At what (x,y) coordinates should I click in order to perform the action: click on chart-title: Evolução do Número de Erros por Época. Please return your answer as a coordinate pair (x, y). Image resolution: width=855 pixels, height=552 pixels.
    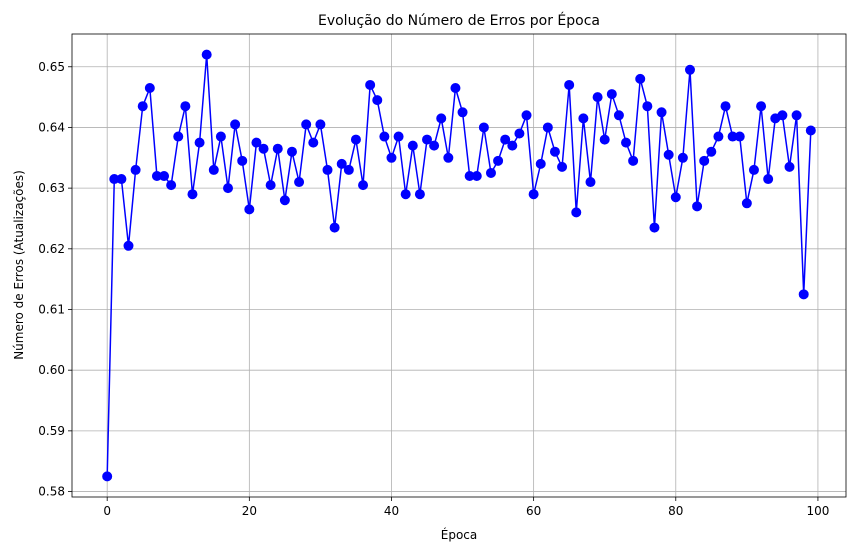
    Looking at the image, I should click on (459, 20).